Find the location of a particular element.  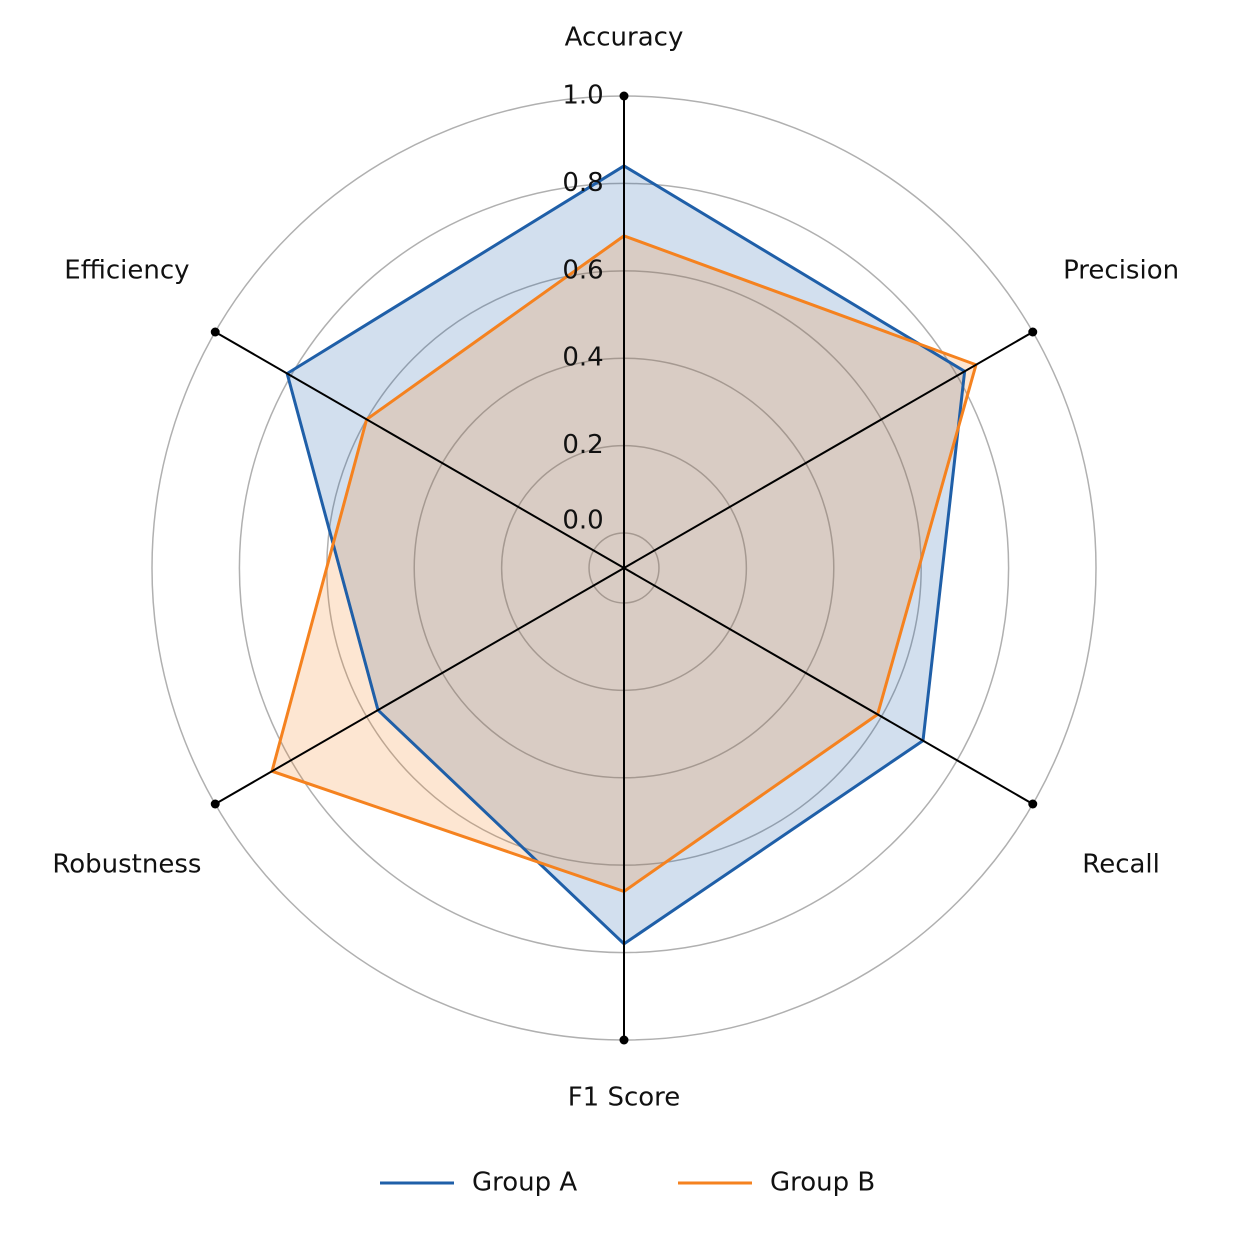

r-tick-label: 1.0 is located at coordinates (582, 96).